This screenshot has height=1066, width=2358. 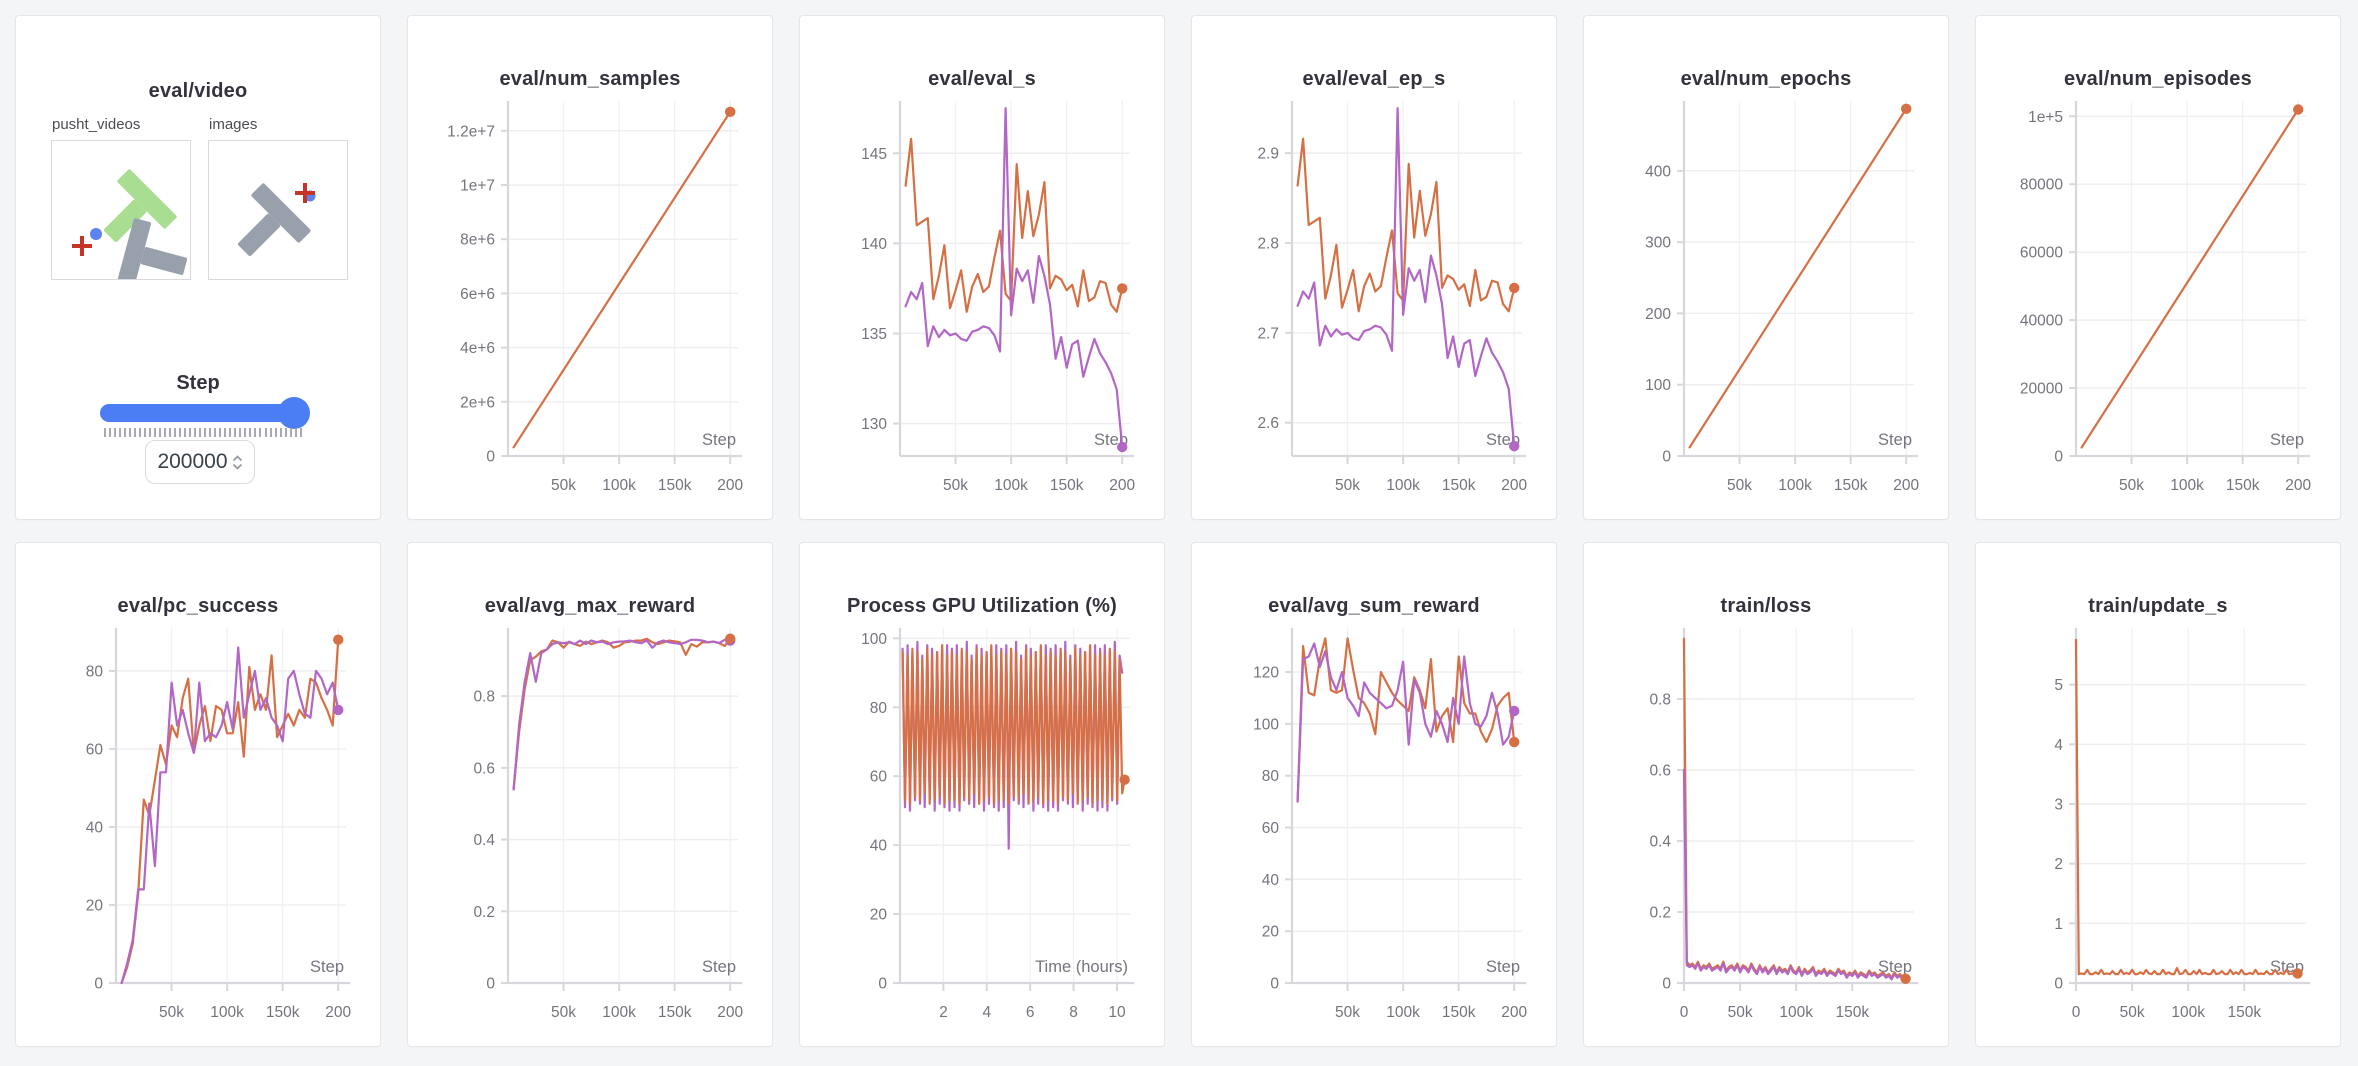 I want to click on stepper-arrows, so click(x=237, y=462).